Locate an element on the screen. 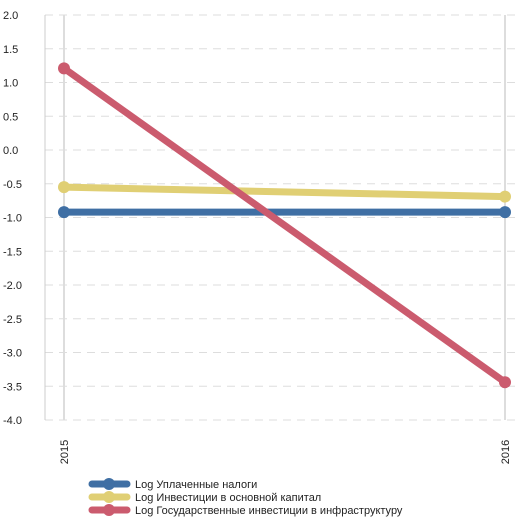 Image resolution: width=530 pixels, height=521 pixels. y-tick-label: -3.0 is located at coordinates (12, 354).